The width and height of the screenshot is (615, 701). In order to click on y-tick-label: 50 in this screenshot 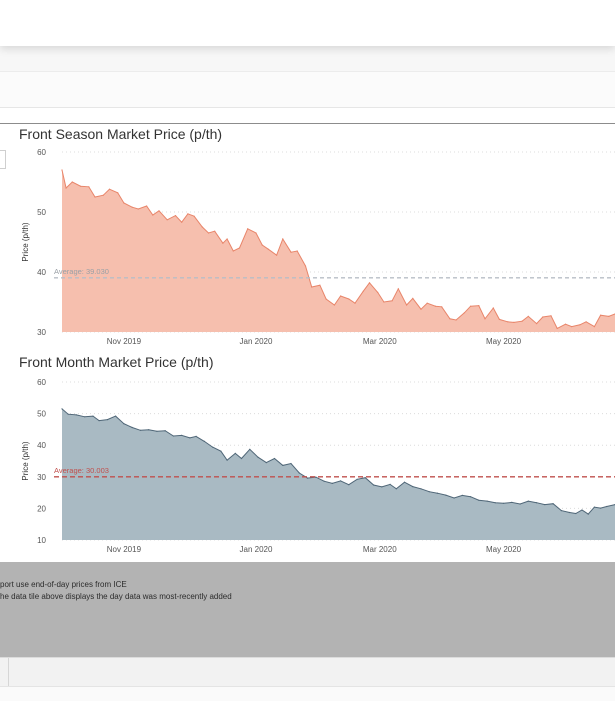, I will do `click(41, 212)`.